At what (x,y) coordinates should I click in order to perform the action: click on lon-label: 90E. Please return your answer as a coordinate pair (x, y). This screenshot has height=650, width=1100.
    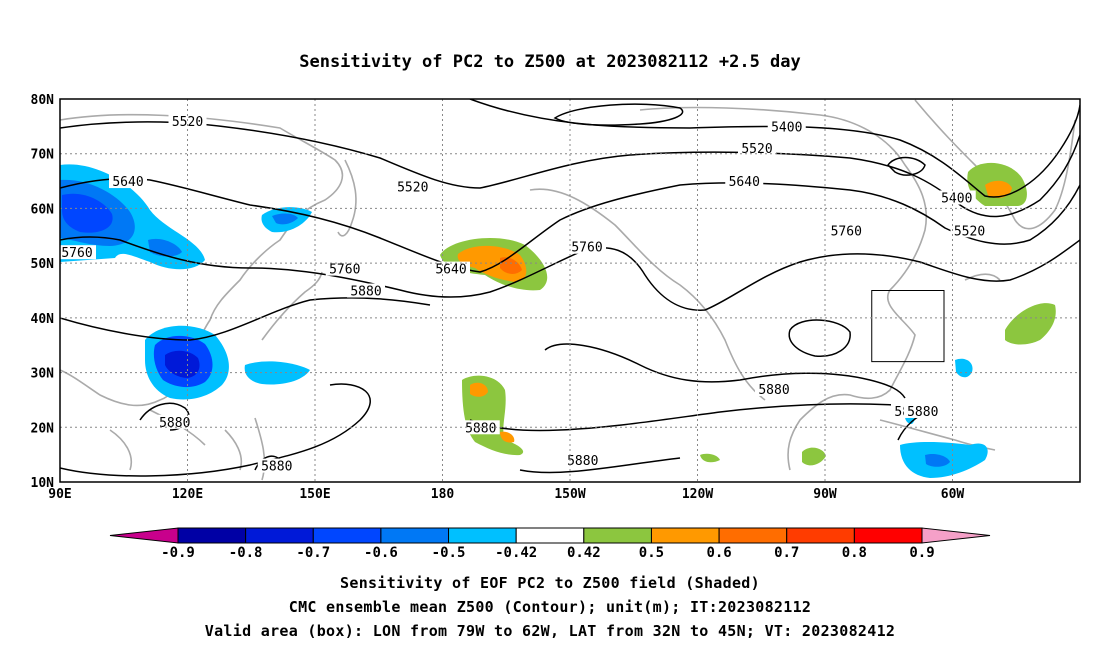
    Looking at the image, I should click on (59, 494).